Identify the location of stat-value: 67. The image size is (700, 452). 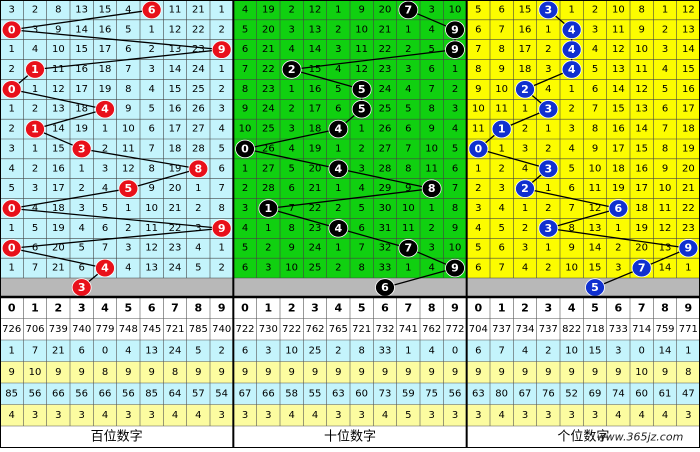
(525, 393).